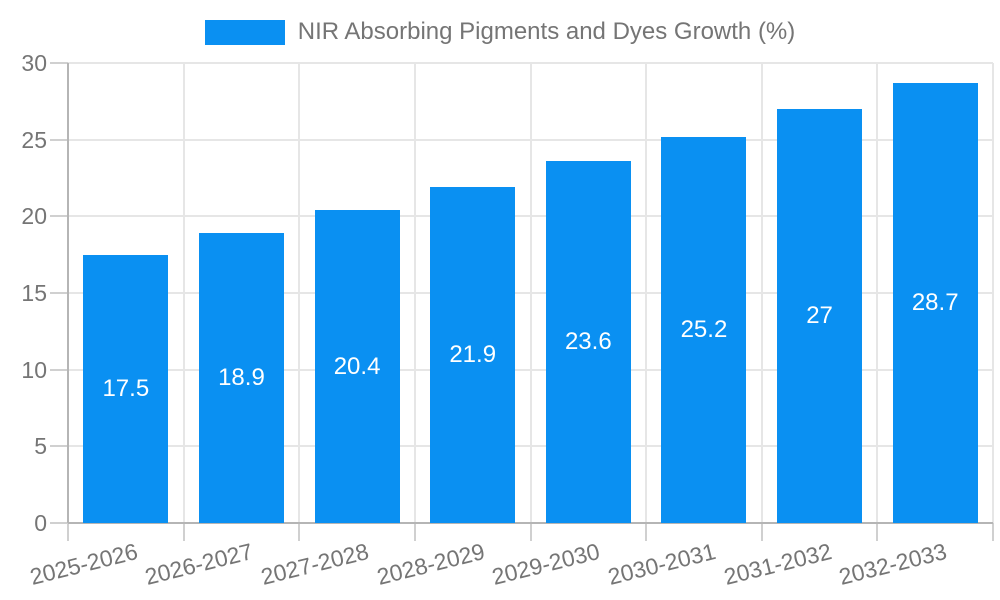  I want to click on bar-2027-2028, so click(357, 366).